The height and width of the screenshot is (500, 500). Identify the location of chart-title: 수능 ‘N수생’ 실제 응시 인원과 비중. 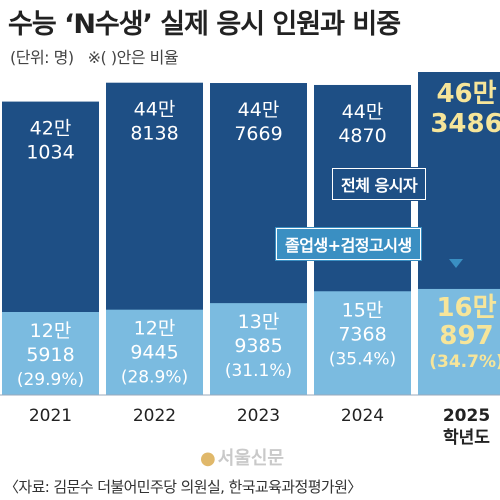
(204, 24).